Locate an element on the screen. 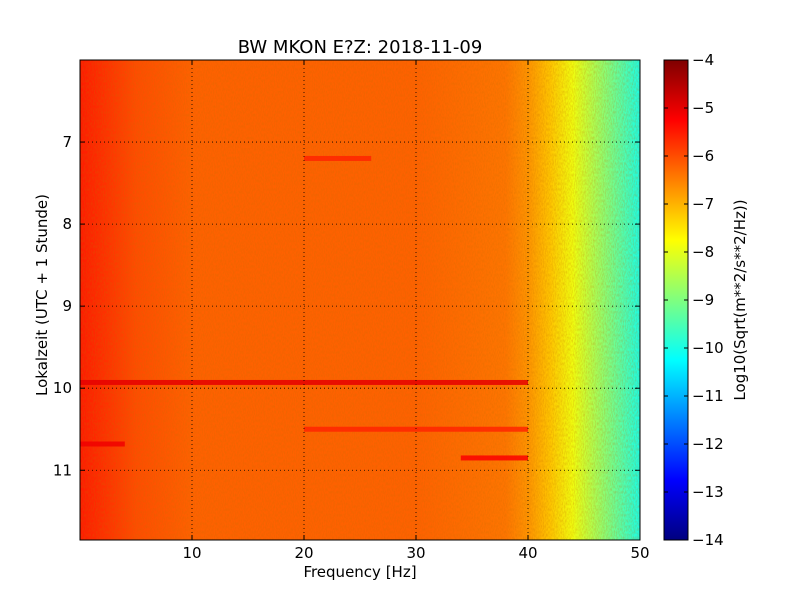 This screenshot has width=800, height=600. colorbar-ticks: −4 −5 −6 −7 −8 −9 −10 −11 −12 −13 −14 is located at coordinates (694, 300).